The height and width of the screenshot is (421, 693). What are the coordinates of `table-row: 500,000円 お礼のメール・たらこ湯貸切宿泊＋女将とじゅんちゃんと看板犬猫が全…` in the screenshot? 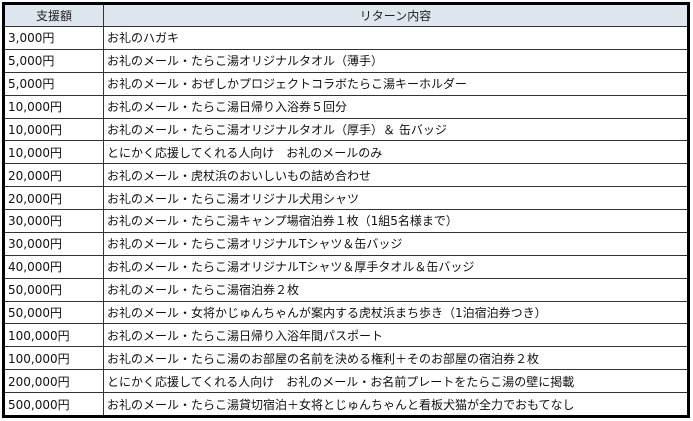 It's located at (346, 404).